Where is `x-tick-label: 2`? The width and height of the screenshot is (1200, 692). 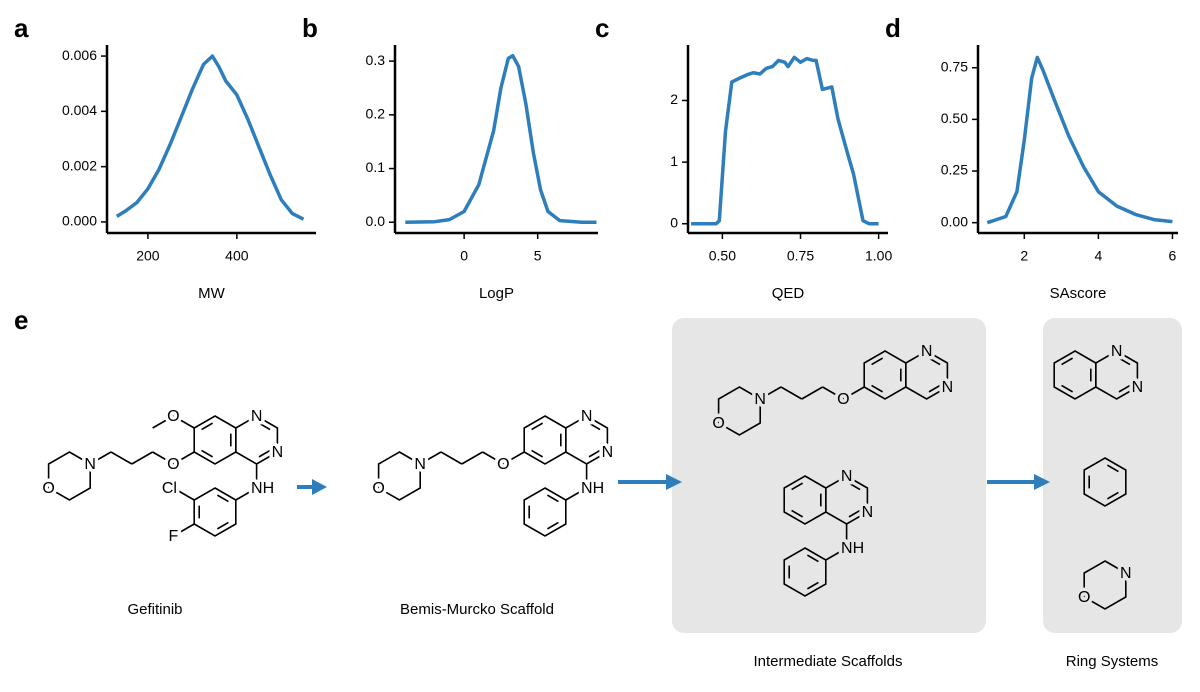
x-tick-label: 2 is located at coordinates (1024, 256).